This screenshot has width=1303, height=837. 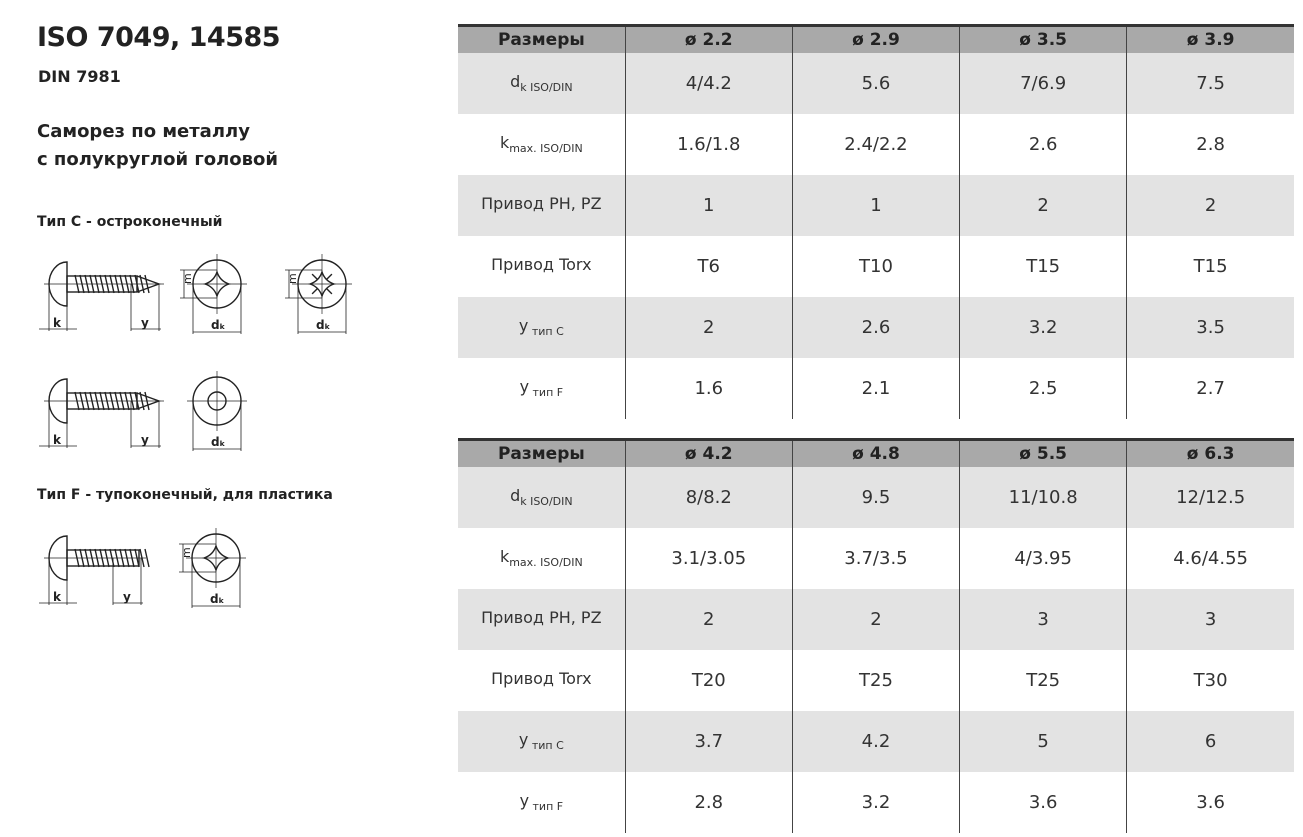 What do you see at coordinates (1210, 619) in the screenshot?
I see `table-cell: 3` at bounding box center [1210, 619].